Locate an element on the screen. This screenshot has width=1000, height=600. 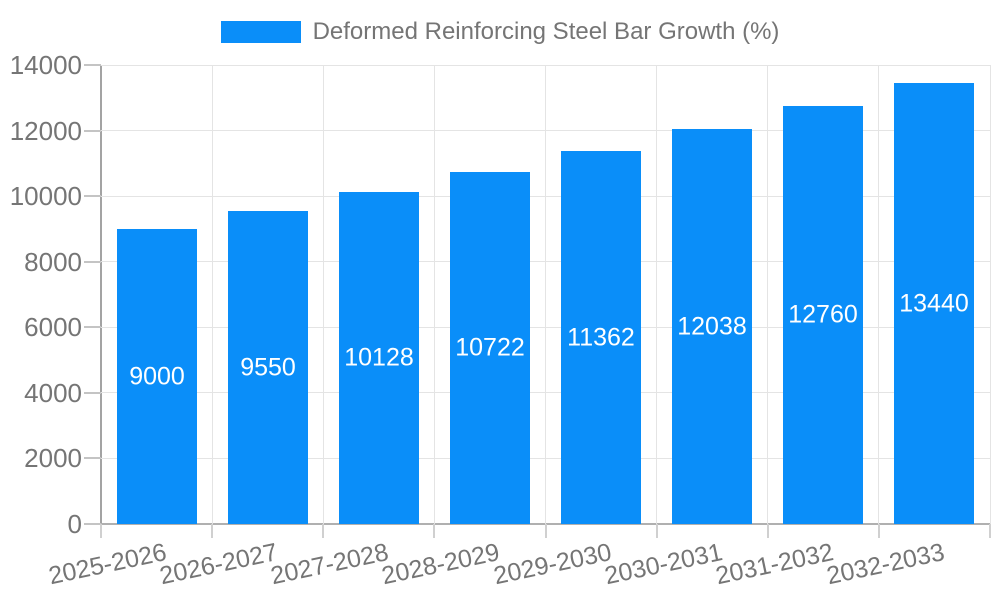
y-tick-label: 14000 is located at coordinates (45, 65).